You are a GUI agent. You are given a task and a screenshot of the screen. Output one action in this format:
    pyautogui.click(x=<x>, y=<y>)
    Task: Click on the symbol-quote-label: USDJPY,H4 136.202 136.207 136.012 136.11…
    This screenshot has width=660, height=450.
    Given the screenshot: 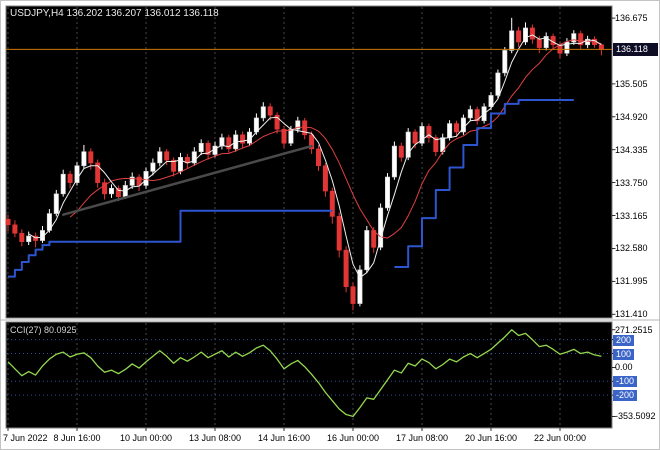 What is the action you would take?
    pyautogui.click(x=114, y=13)
    